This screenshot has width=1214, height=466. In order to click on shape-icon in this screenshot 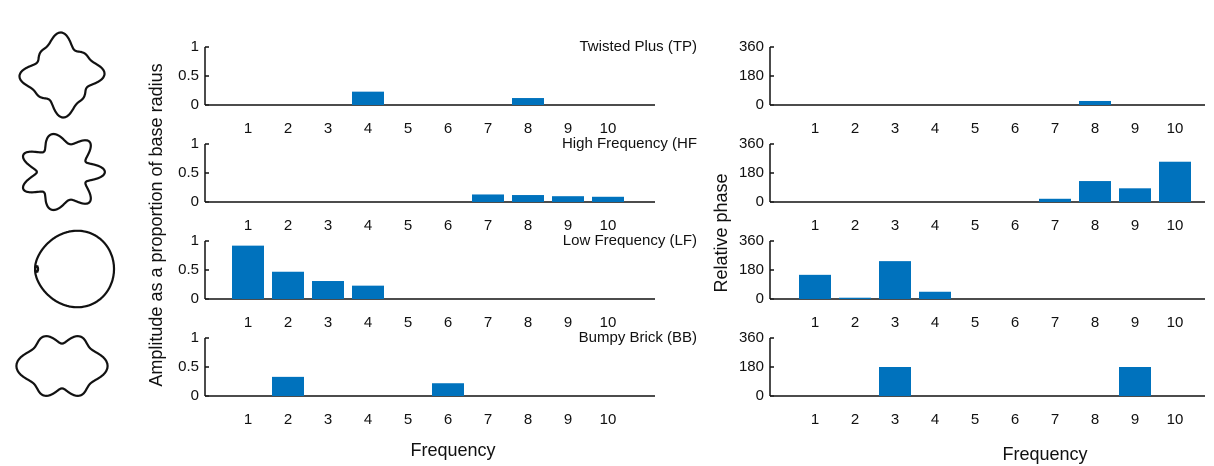, I will do `click(63, 172)`.